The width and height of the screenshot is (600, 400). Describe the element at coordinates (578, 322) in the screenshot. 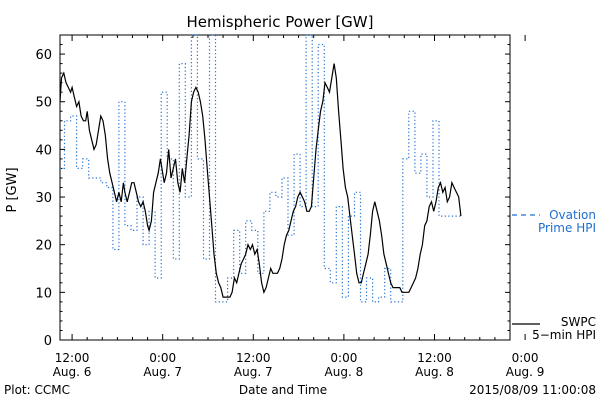

I see `legend-label-swpc-line1: SWPC` at that location.